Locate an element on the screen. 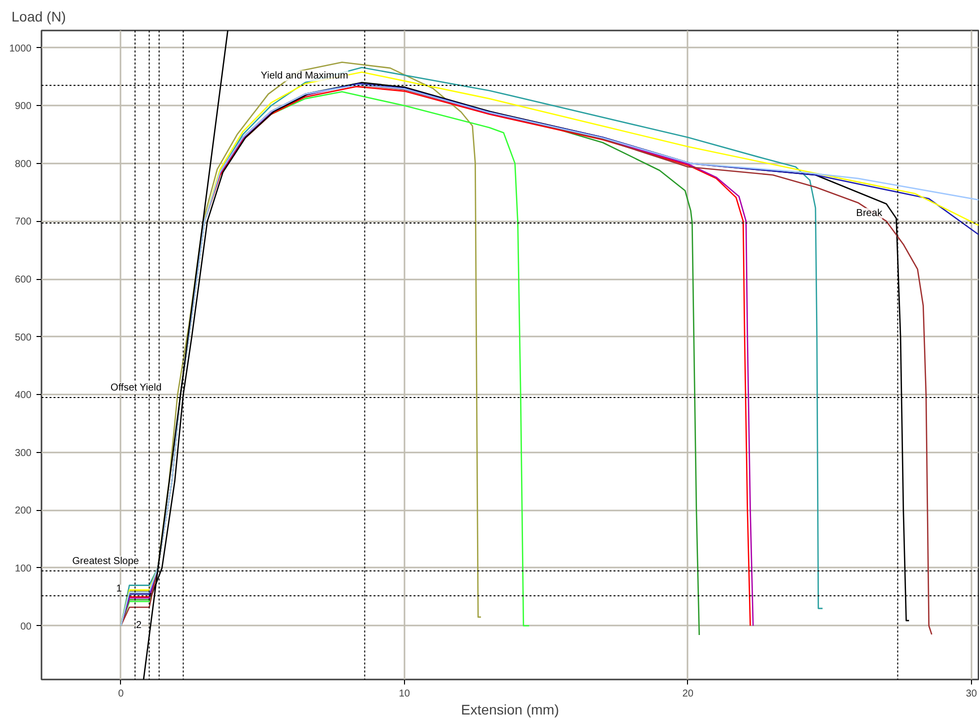 The image size is (979, 720). annotation: 2 is located at coordinates (139, 626).